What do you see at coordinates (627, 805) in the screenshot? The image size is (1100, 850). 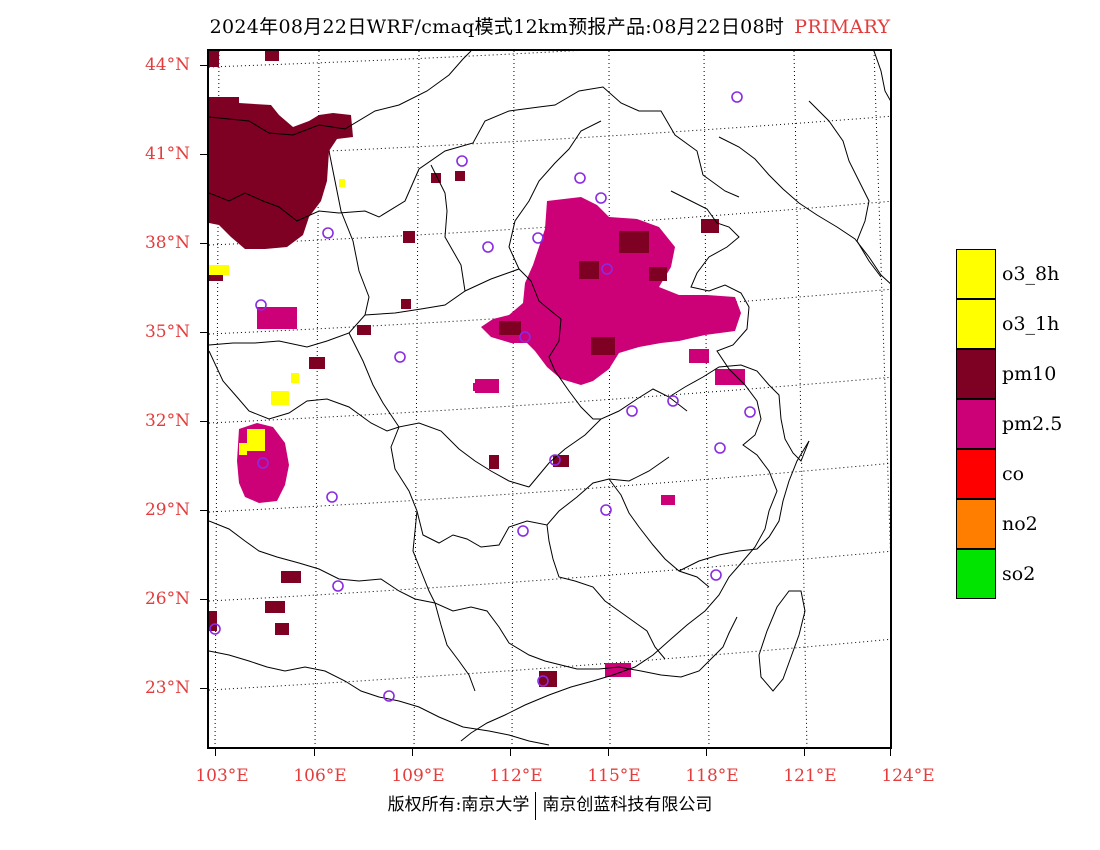 I see `copyright-right: 南京创蓝科技有限公司` at bounding box center [627, 805].